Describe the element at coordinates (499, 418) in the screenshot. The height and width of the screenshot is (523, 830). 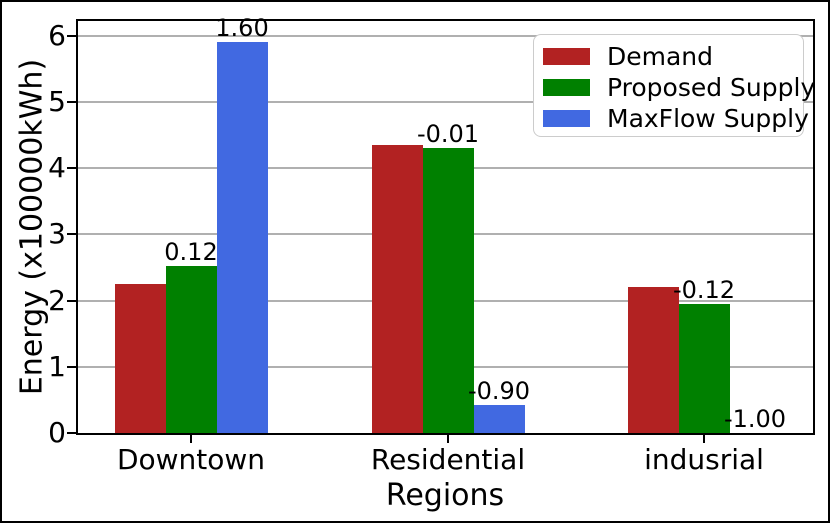
I see `bar-maxflow-supply-residential` at that location.